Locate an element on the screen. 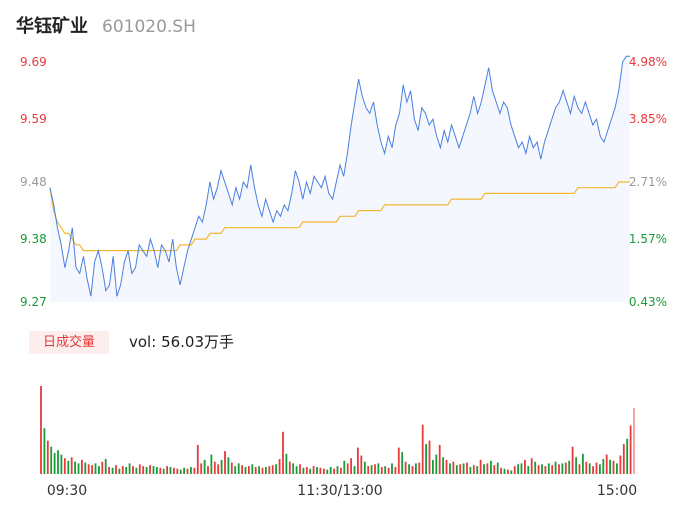 This screenshot has width=686, height=524. time-tick-label: 11:30/13:00 is located at coordinates (339, 491).